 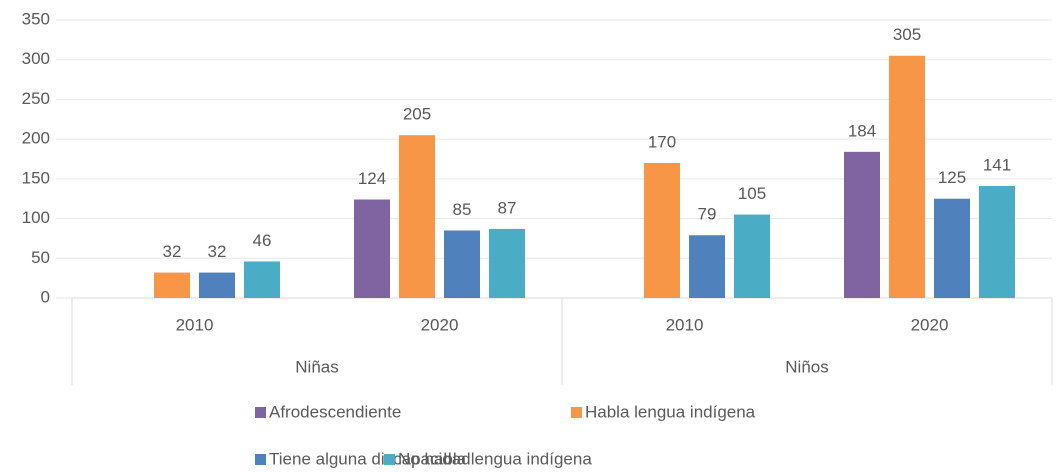 What do you see at coordinates (997, 164) in the screenshot?
I see `data-label: 141` at bounding box center [997, 164].